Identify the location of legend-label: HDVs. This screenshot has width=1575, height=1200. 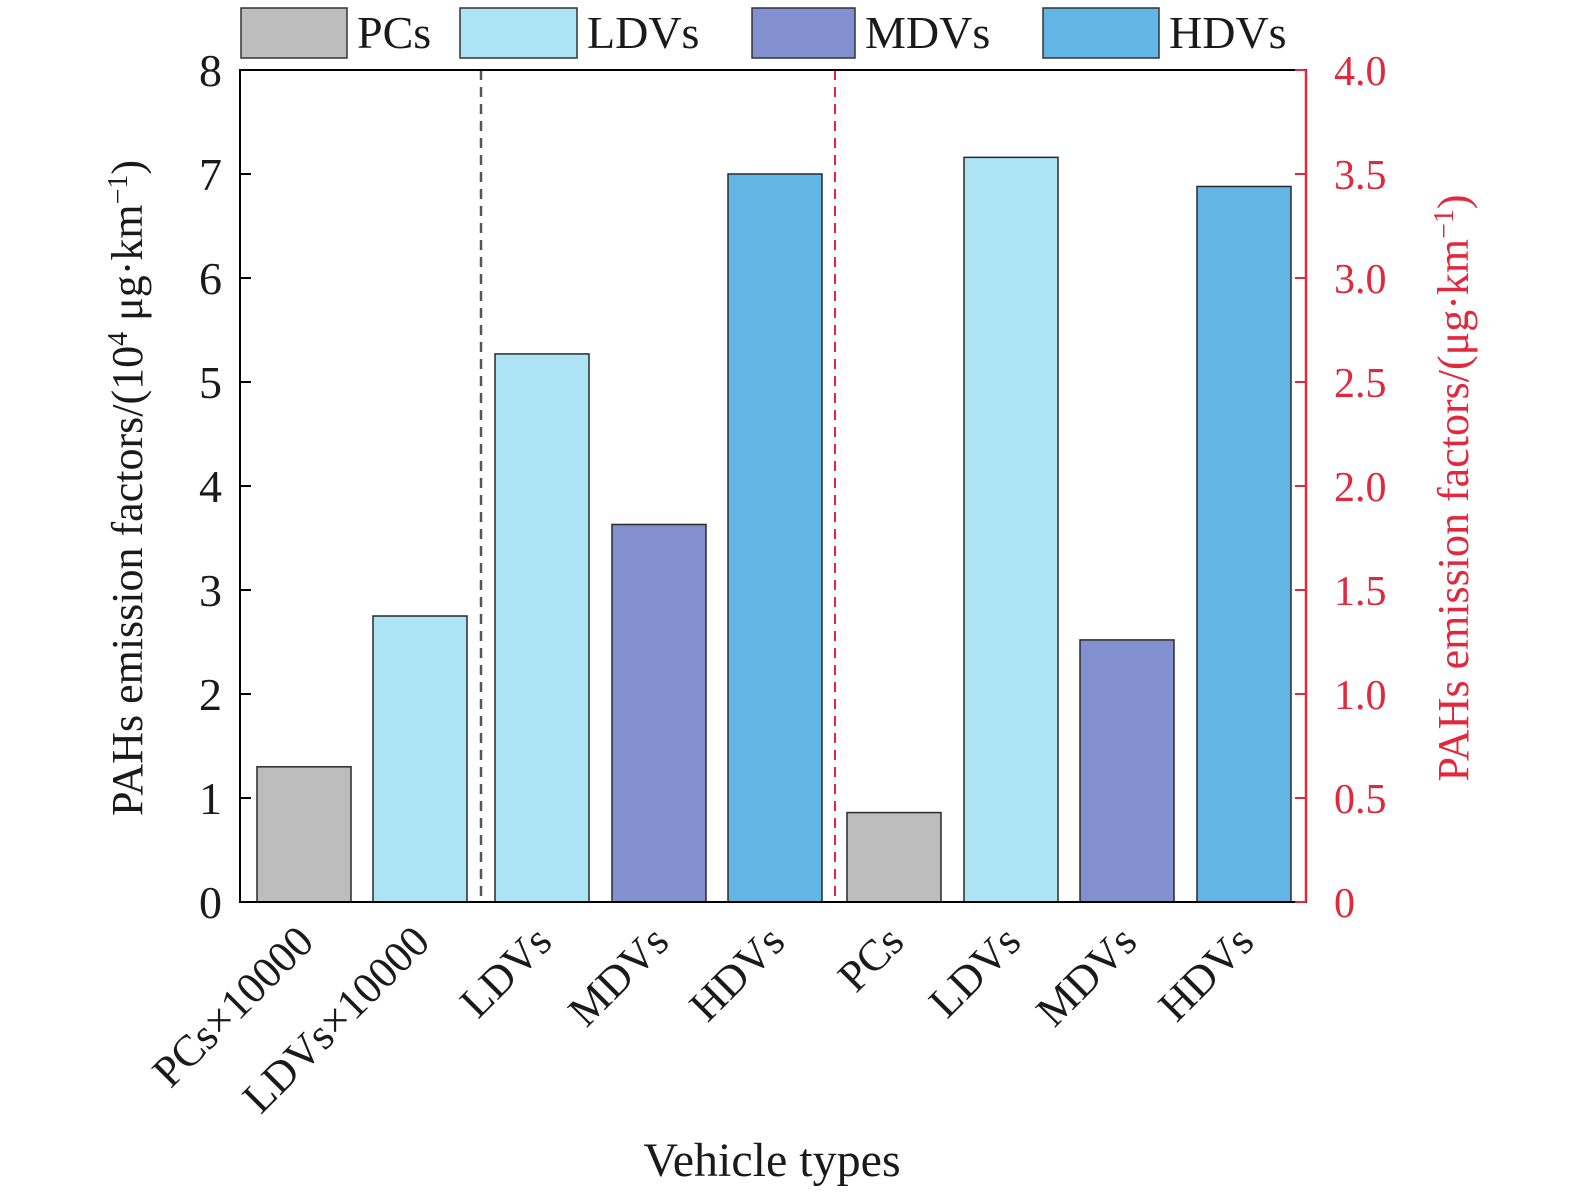
(1228, 32).